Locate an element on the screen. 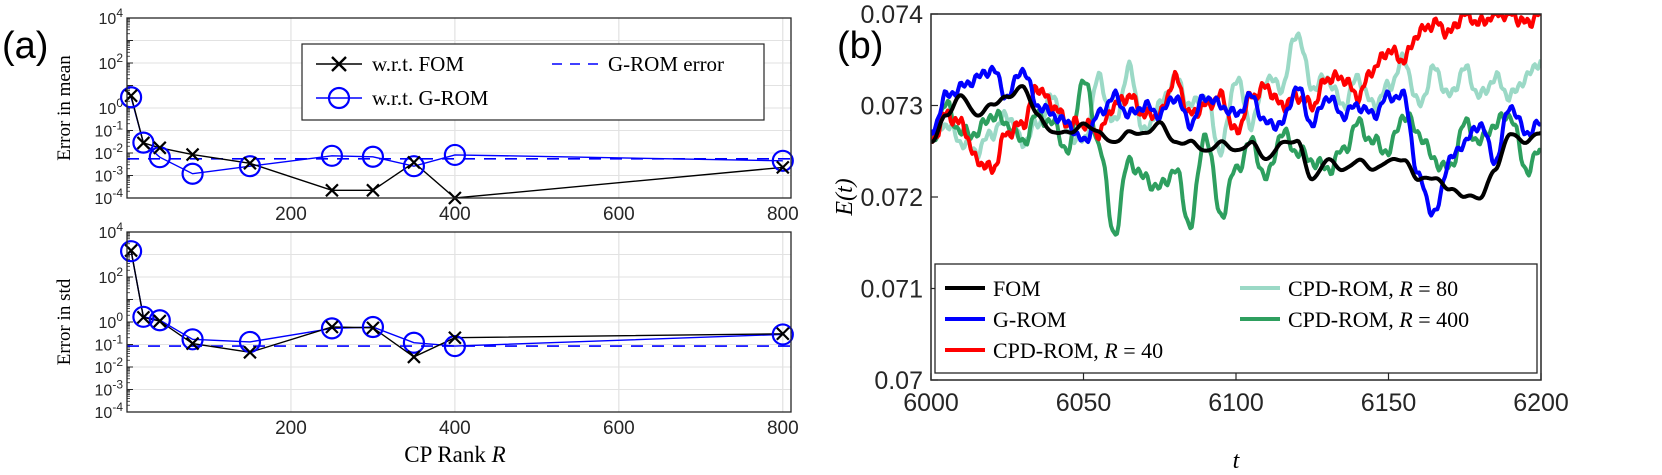 The image size is (1662, 475). legend-top: w.r.t. FOM w.r.t. G-ROM G-ROM error is located at coordinates (533, 82).